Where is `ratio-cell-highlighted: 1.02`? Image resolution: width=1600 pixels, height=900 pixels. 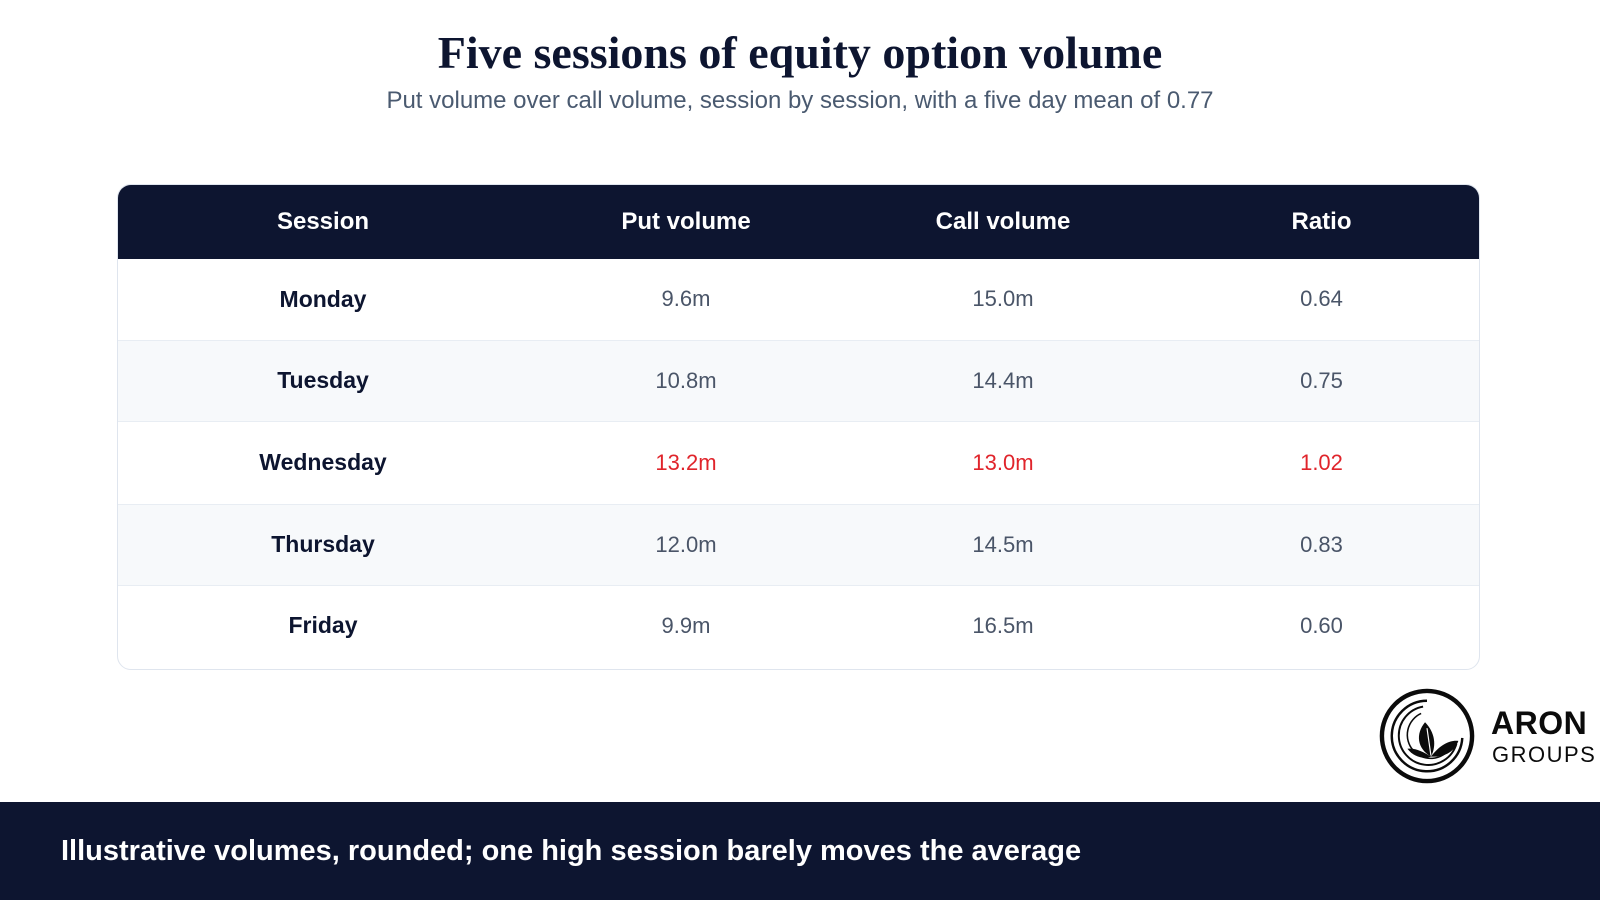
ratio-cell-highlighted: 1.02 is located at coordinates (1321, 462).